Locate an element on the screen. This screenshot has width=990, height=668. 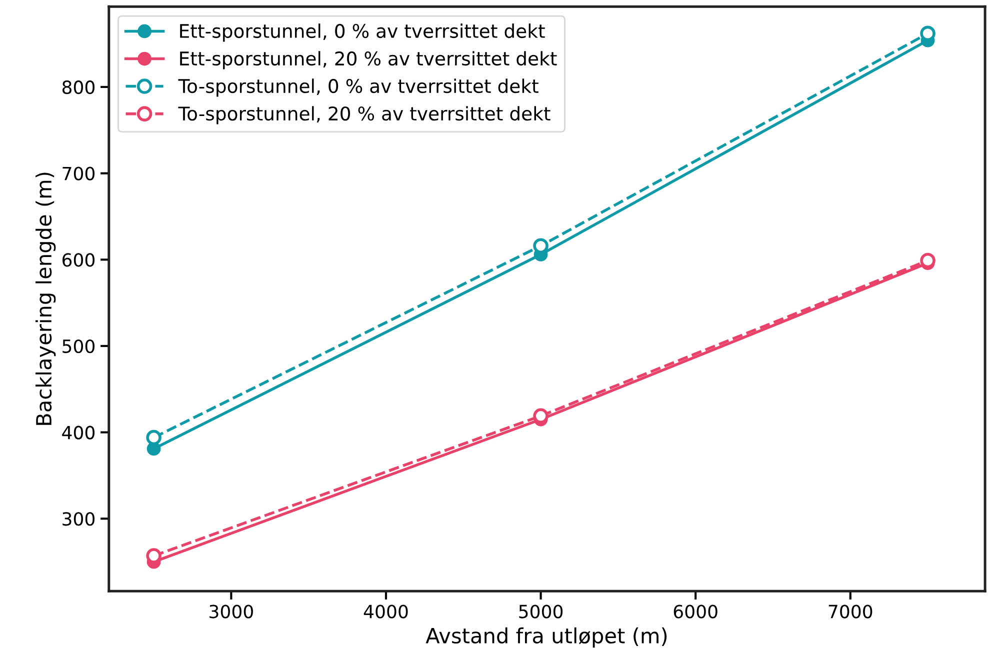
x-tick-label: 3000 is located at coordinates (231, 611).